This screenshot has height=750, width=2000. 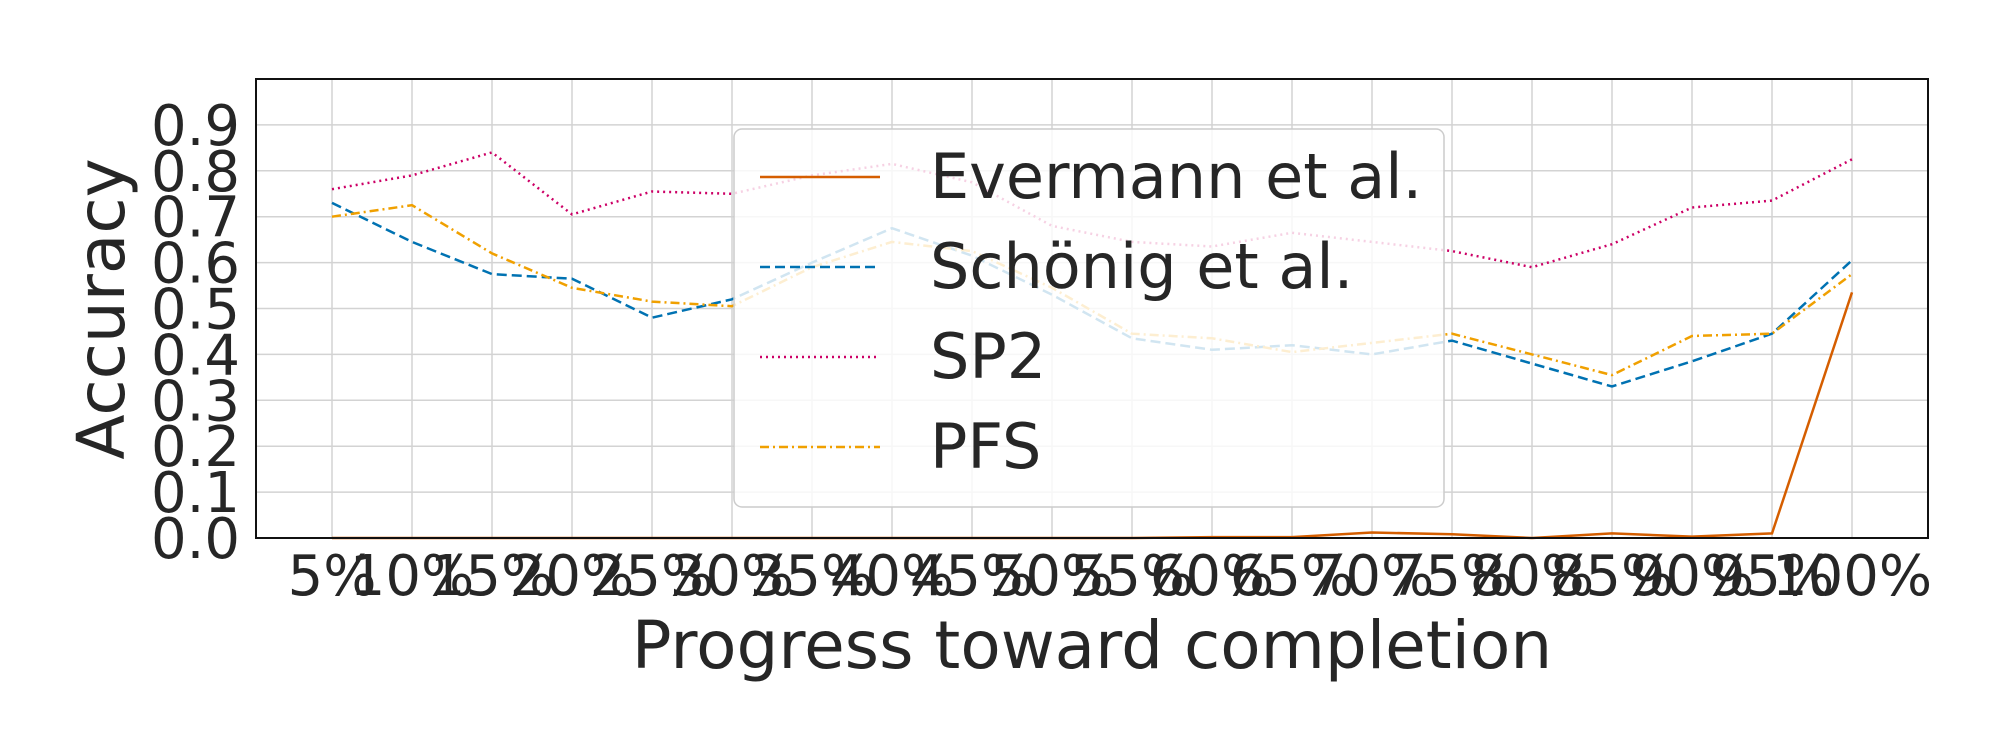 What do you see at coordinates (195, 493) in the screenshot?
I see `y-tick-label: 0.1` at bounding box center [195, 493].